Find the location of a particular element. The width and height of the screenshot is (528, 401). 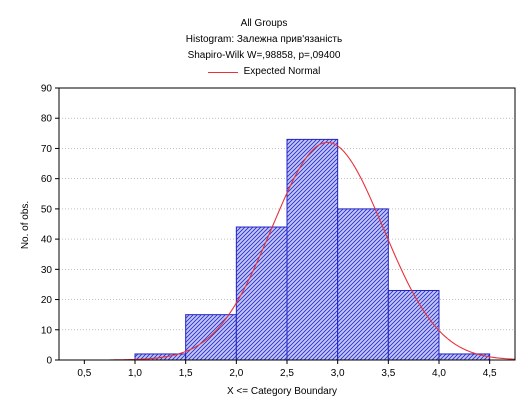

y-tick-label-0: 0 is located at coordinates (49, 361).